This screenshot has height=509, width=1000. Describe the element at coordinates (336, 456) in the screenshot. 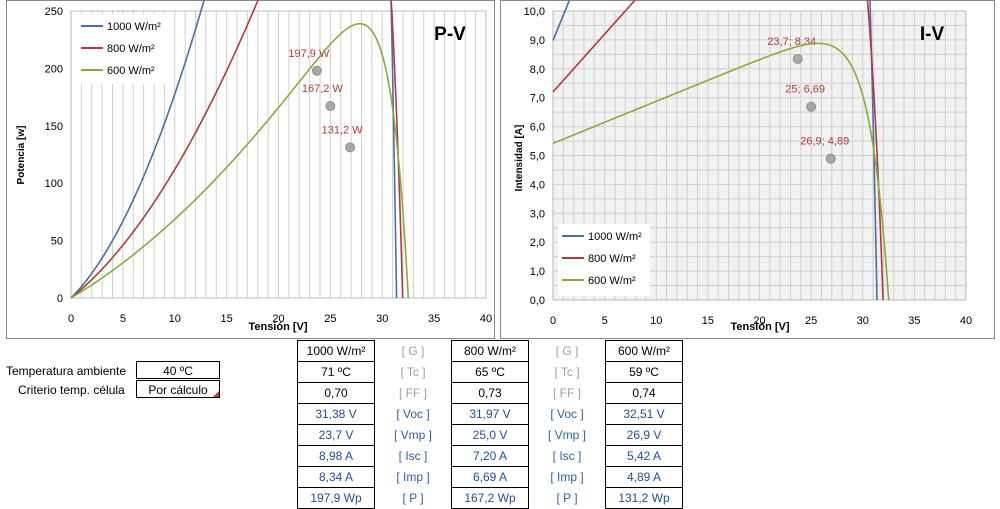

I see `value-1000-cell: 8,98 A` at that location.